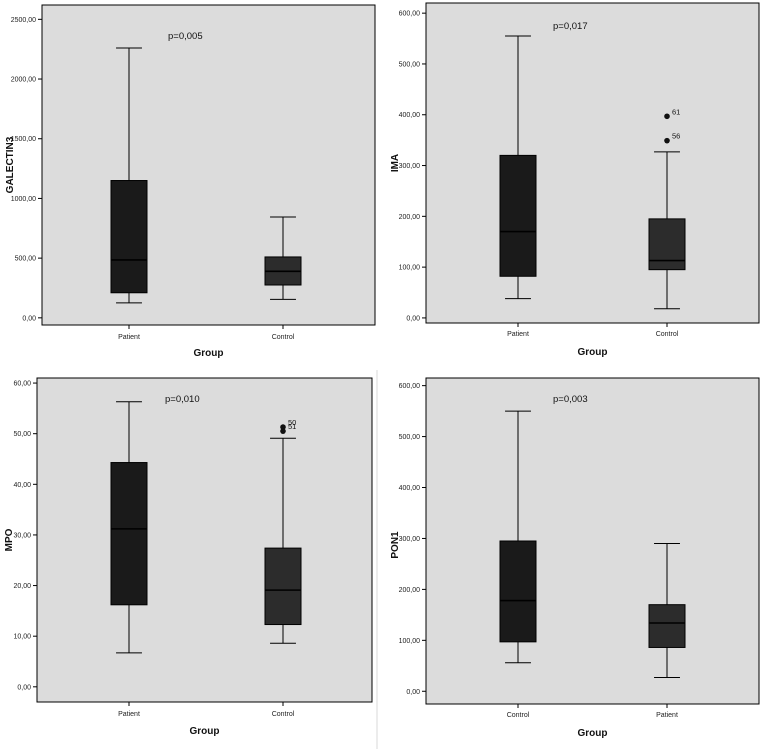 This screenshot has width=762, height=749. I want to click on y-axis-title: GALECTIN3, so click(10, 164).